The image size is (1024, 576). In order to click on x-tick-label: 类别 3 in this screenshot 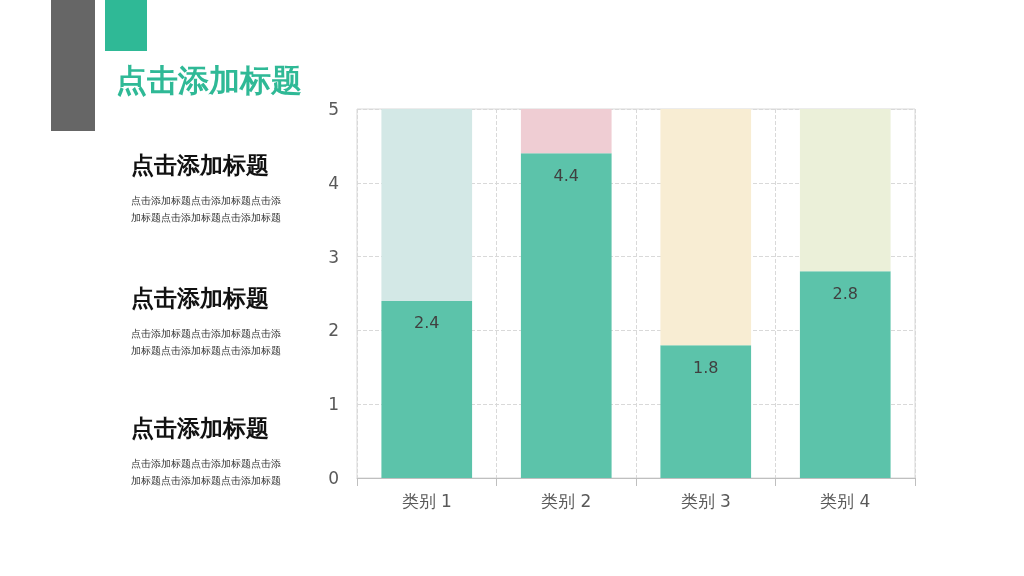, I will do `click(705, 500)`.